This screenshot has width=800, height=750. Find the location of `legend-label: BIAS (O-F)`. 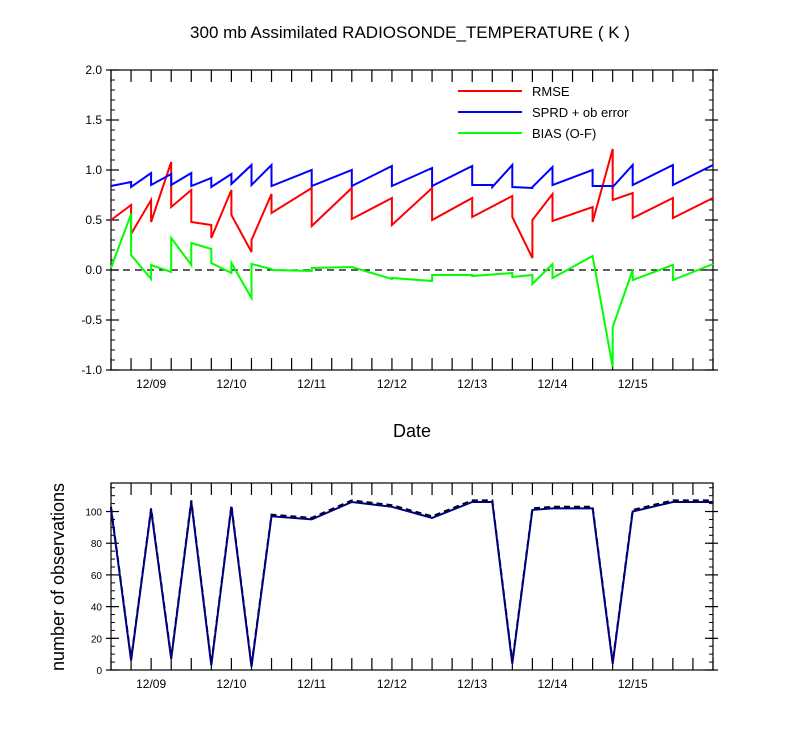

legend-label: BIAS (O-F) is located at coordinates (564, 133).